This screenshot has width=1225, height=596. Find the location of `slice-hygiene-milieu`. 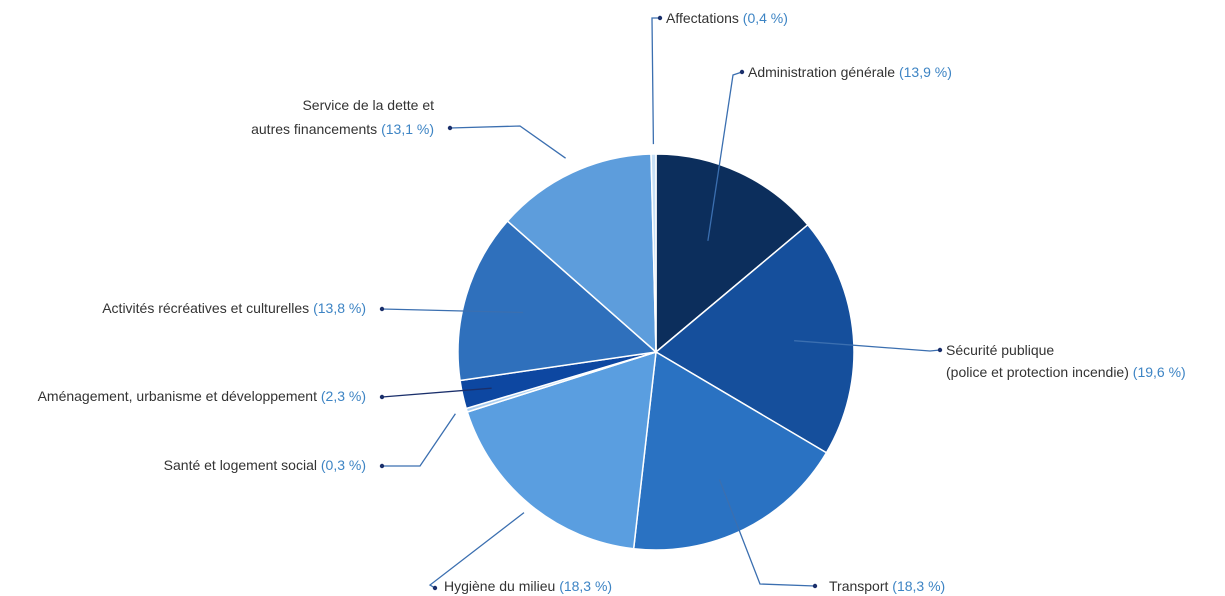

slice-hygiene-milieu is located at coordinates (561, 450).